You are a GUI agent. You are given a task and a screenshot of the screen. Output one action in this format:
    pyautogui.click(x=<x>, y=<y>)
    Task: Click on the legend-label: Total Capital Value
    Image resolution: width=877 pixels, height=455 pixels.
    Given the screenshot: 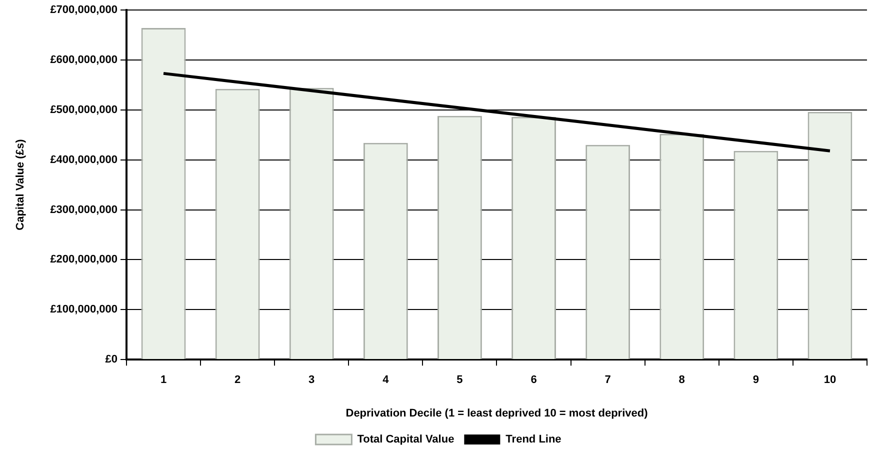 What is the action you would take?
    pyautogui.click(x=405, y=440)
    